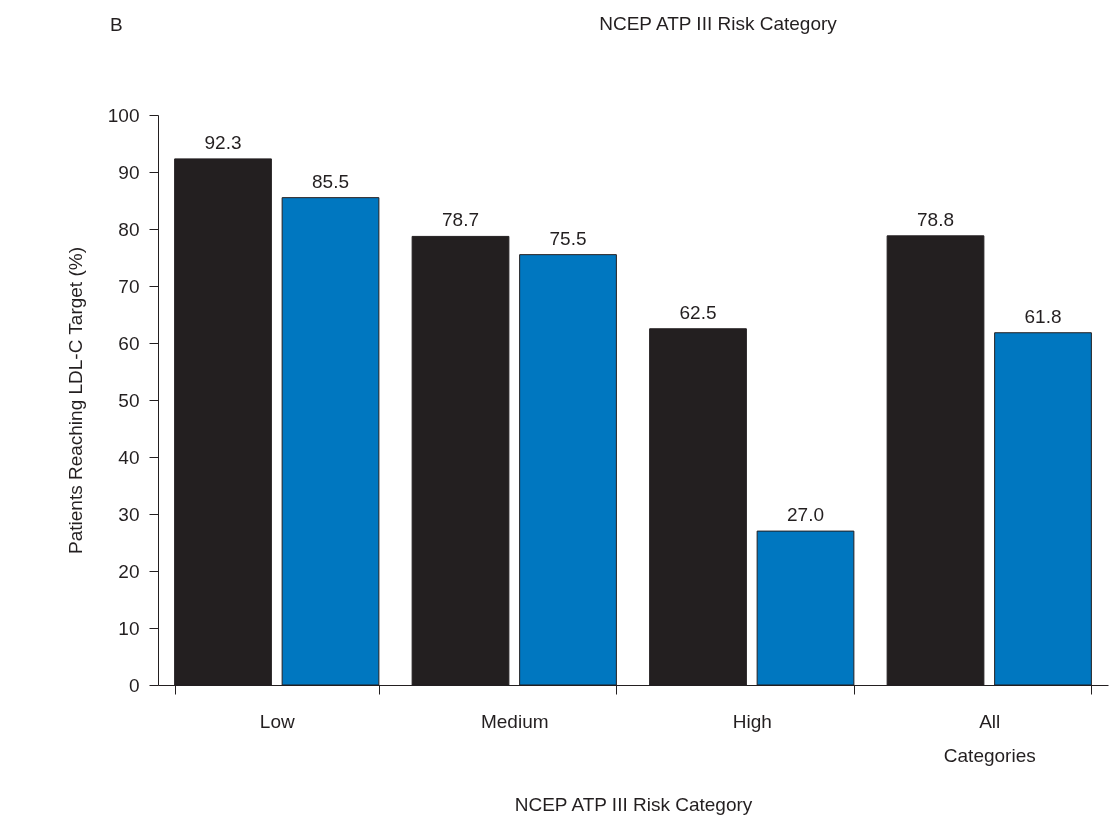 The width and height of the screenshot is (1110, 826). I want to click on y-tick-label: 0, so click(134, 685).